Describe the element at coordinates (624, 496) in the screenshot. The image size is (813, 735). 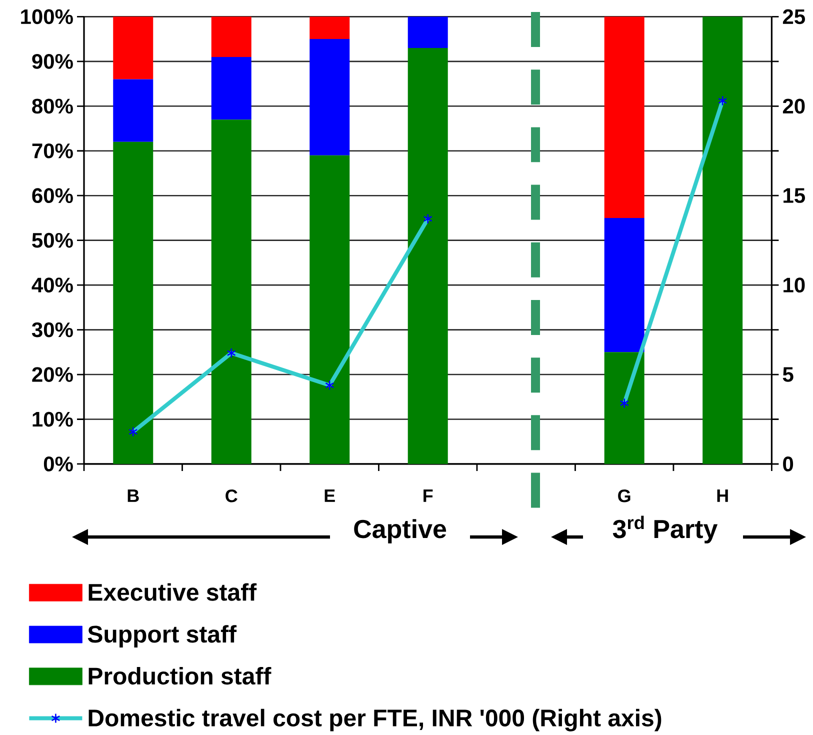
I see `x-tick-label: G` at that location.